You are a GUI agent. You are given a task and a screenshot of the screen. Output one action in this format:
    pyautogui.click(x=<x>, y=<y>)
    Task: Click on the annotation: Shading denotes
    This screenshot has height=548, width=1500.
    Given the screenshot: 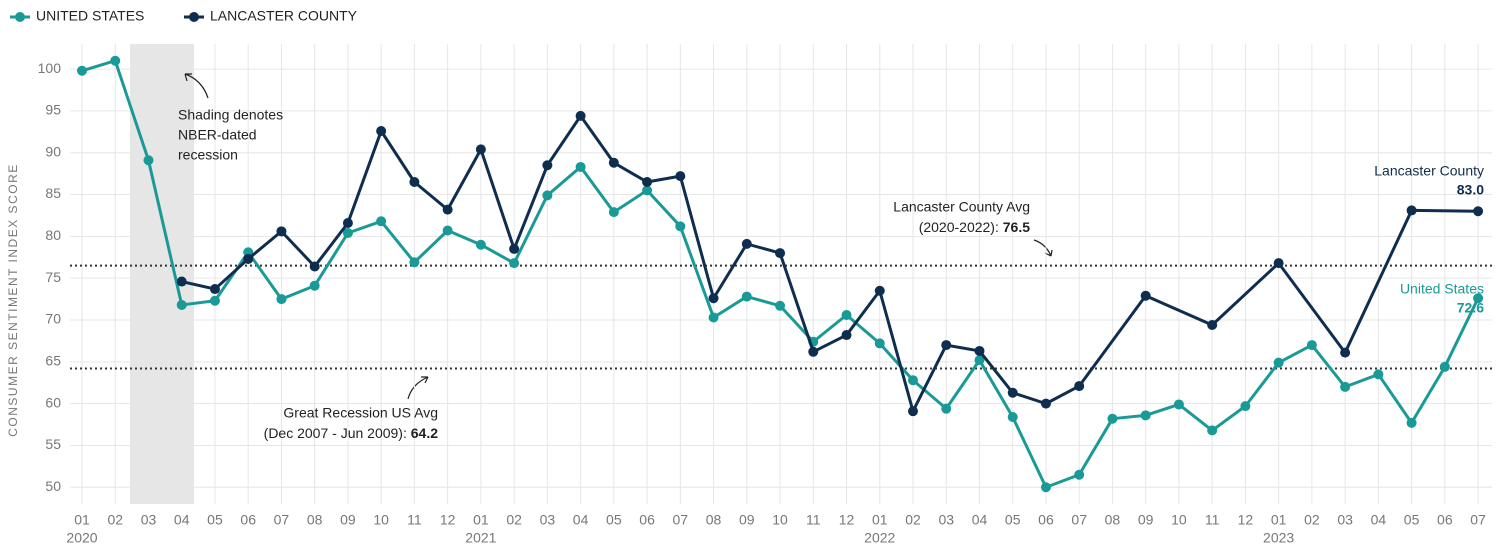 What is the action you would take?
    pyautogui.click(x=230, y=115)
    